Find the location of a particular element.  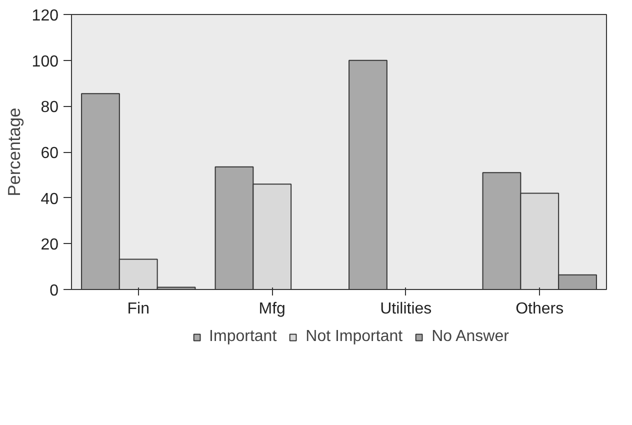

x-tick-label: Others is located at coordinates (540, 309).